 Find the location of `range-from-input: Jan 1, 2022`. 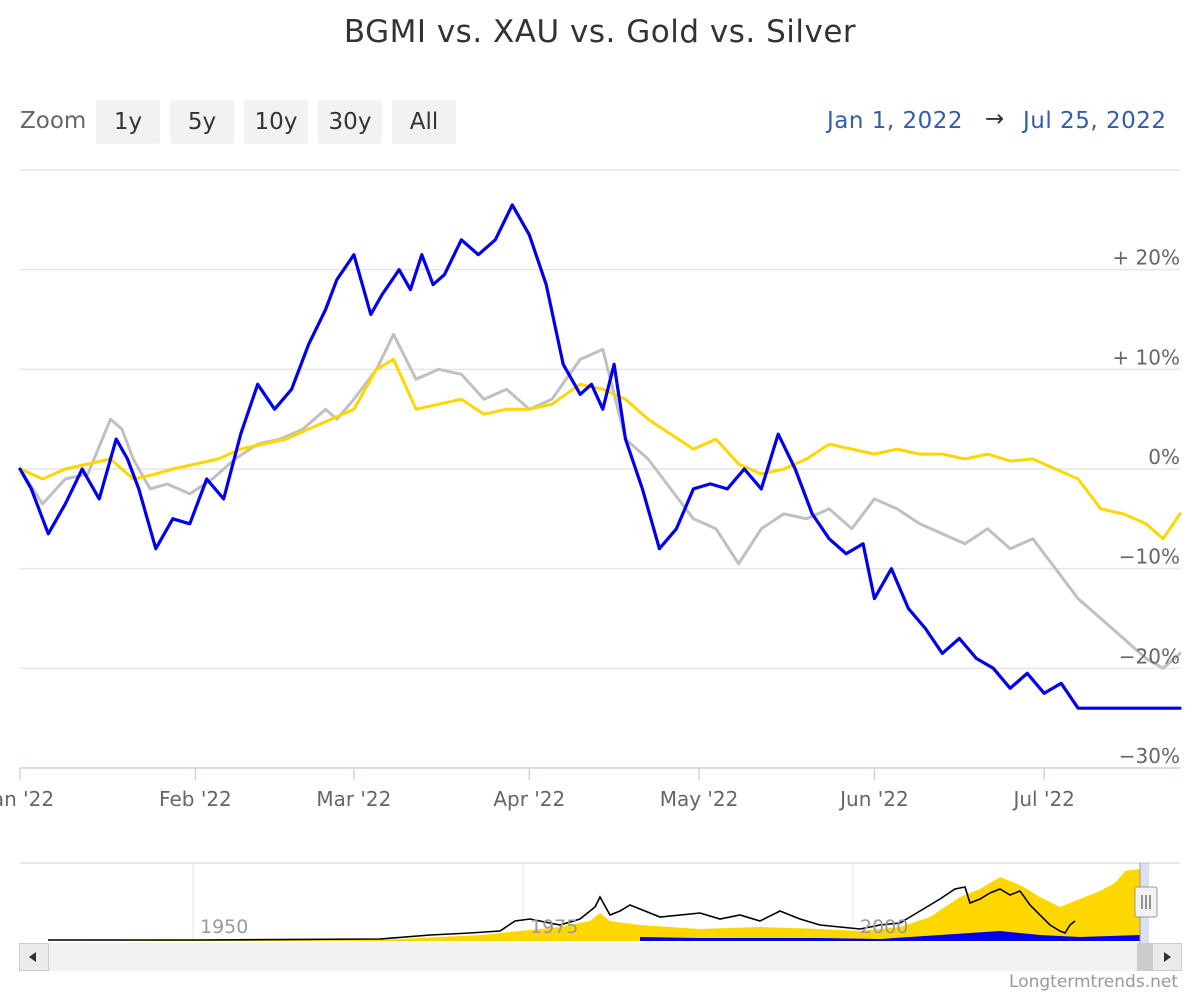

range-from-input: Jan 1, 2022 is located at coordinates (895, 121).